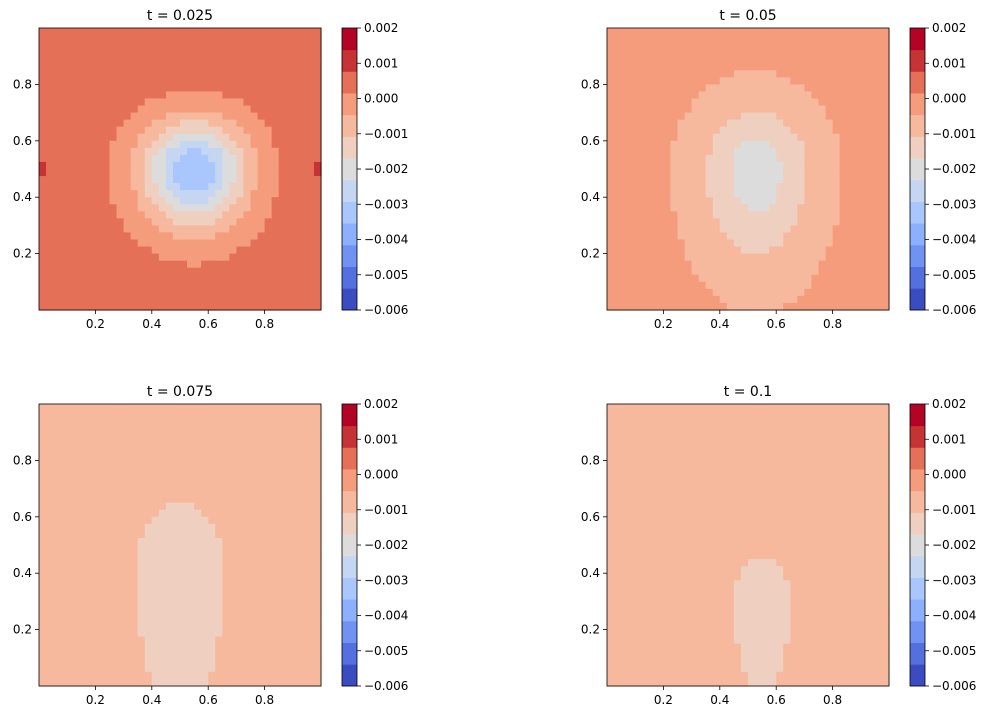  I want to click on y-tick-label: 0.2, so click(590, 254).